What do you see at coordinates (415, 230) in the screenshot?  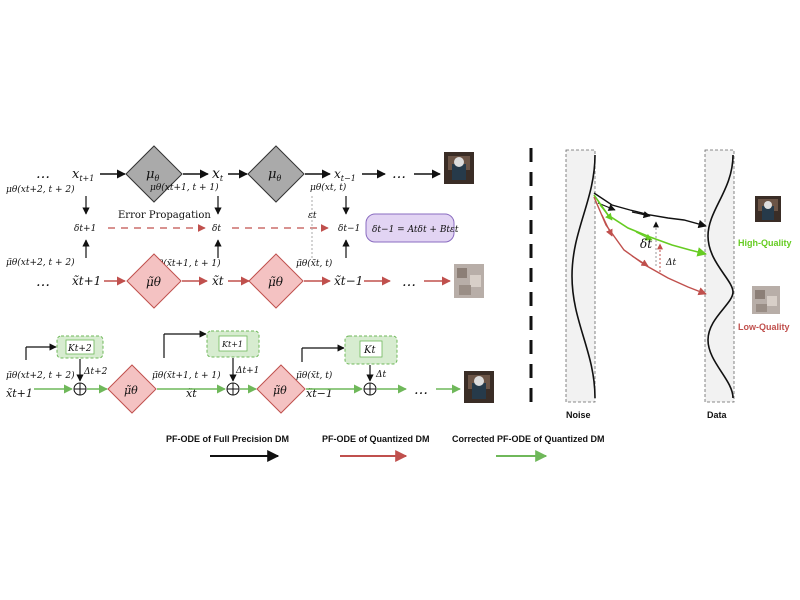 I see `error-equation: δt−1 = Atδt + Btεt` at bounding box center [415, 230].